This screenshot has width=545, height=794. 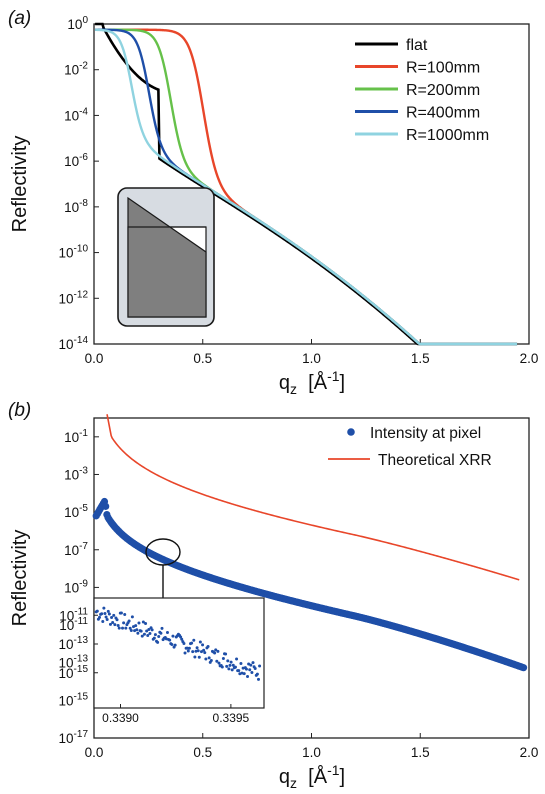 What do you see at coordinates (167, 257) in the screenshot?
I see `schematic-wedge` at bounding box center [167, 257].